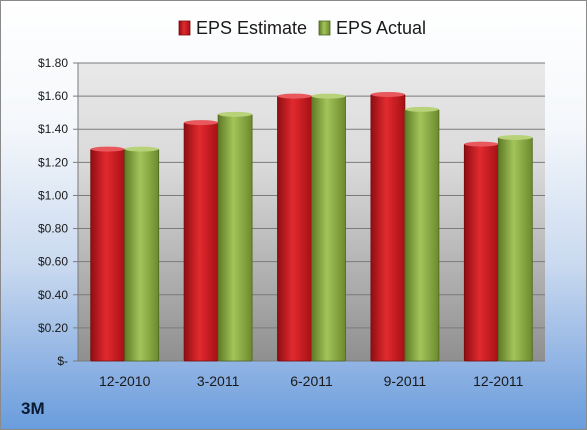 The height and width of the screenshot is (430, 587). I want to click on x-tick-label: 6-2011, so click(311, 381).